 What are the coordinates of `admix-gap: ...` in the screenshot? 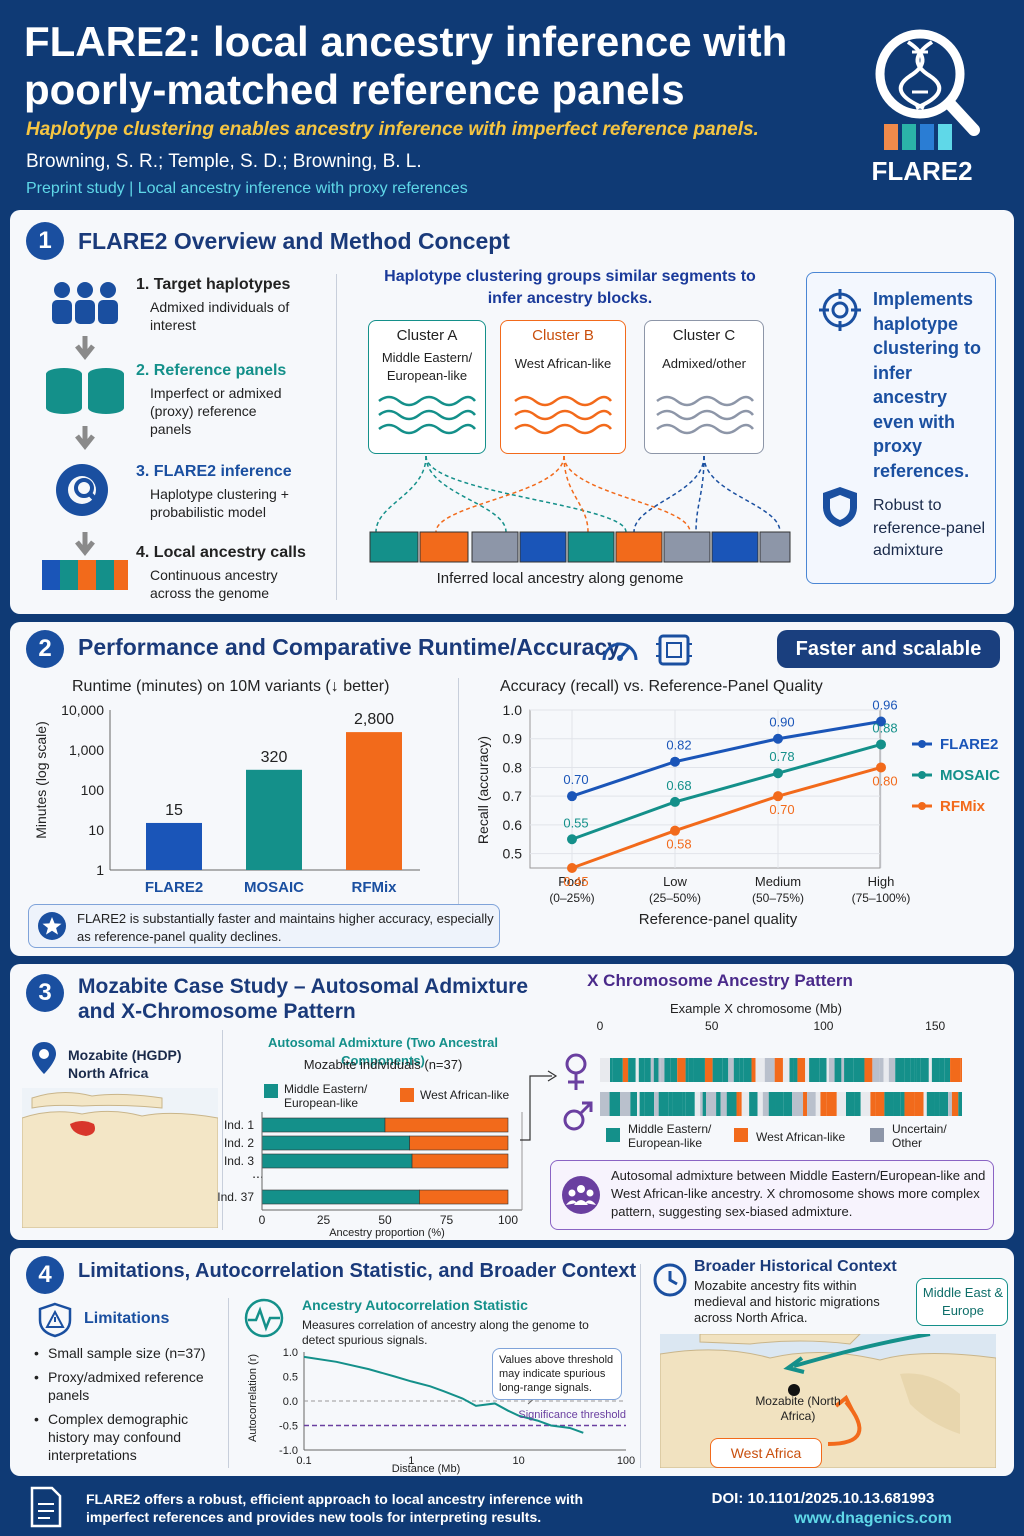 It's located at (258, 1173).